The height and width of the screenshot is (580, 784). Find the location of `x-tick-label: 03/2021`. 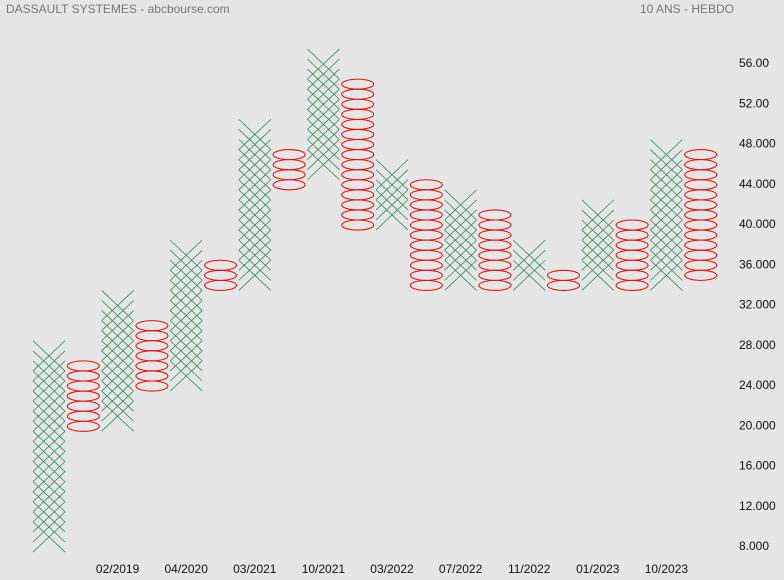

x-tick-label: 03/2021 is located at coordinates (255, 569).